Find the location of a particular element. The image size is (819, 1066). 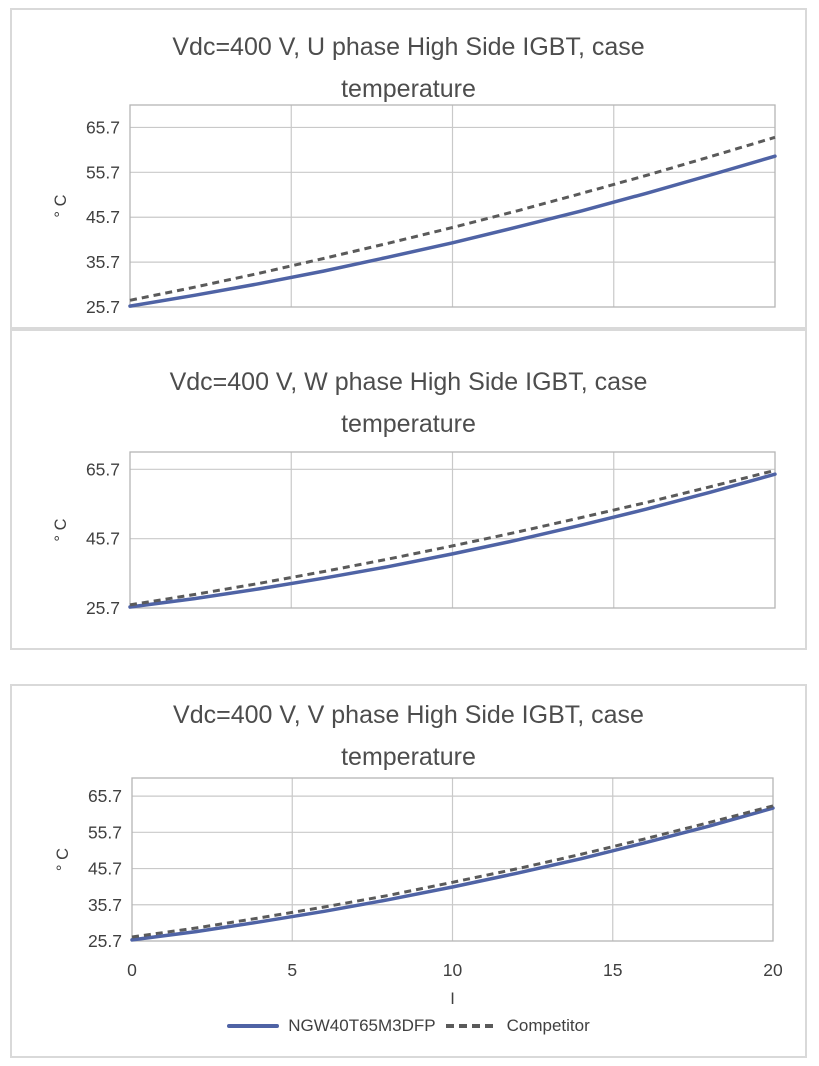

legend-item-ngw40t65m3dfp: NGW40T65M3DFP is located at coordinates (331, 1026).